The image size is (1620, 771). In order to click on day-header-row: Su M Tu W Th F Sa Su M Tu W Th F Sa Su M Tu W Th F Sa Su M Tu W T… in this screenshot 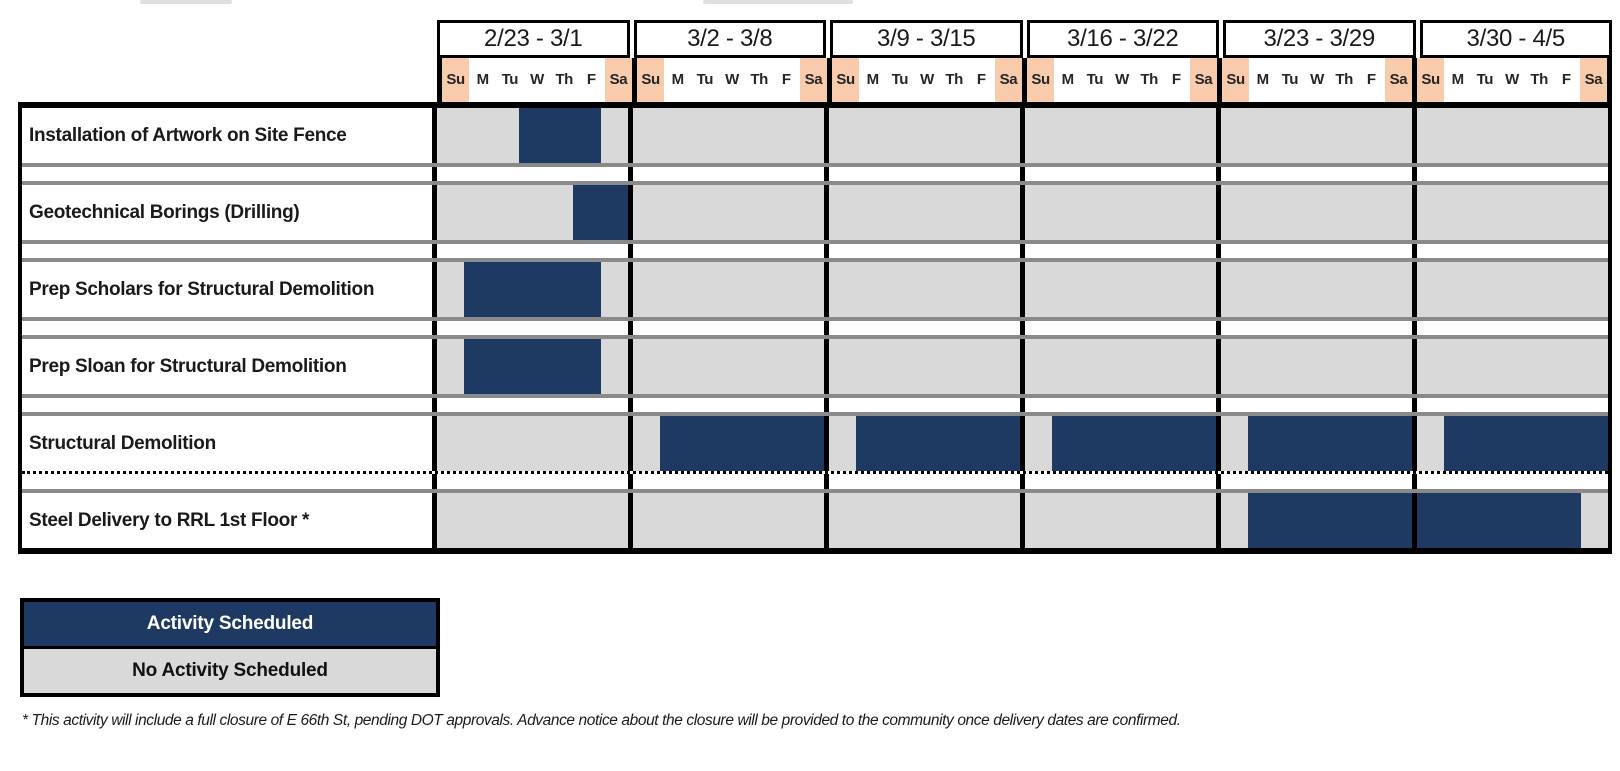, I will do `click(1024, 80)`.